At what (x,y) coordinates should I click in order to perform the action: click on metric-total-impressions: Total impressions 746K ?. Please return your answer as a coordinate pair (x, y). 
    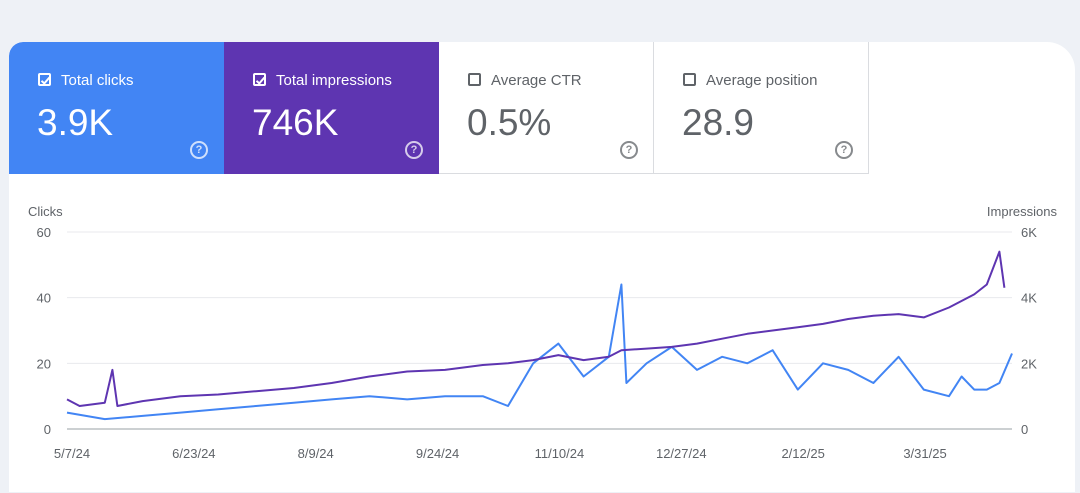
    Looking at the image, I should click on (331, 108).